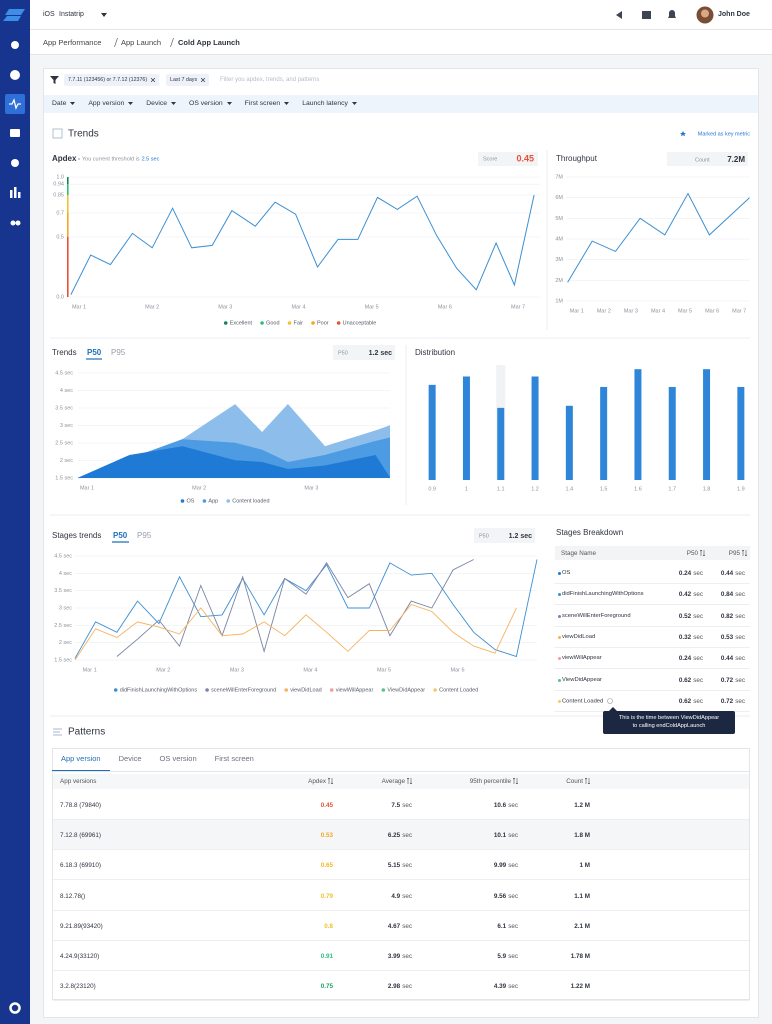 The width and height of the screenshot is (772, 1024). I want to click on nav-bug, so click(15, 45).